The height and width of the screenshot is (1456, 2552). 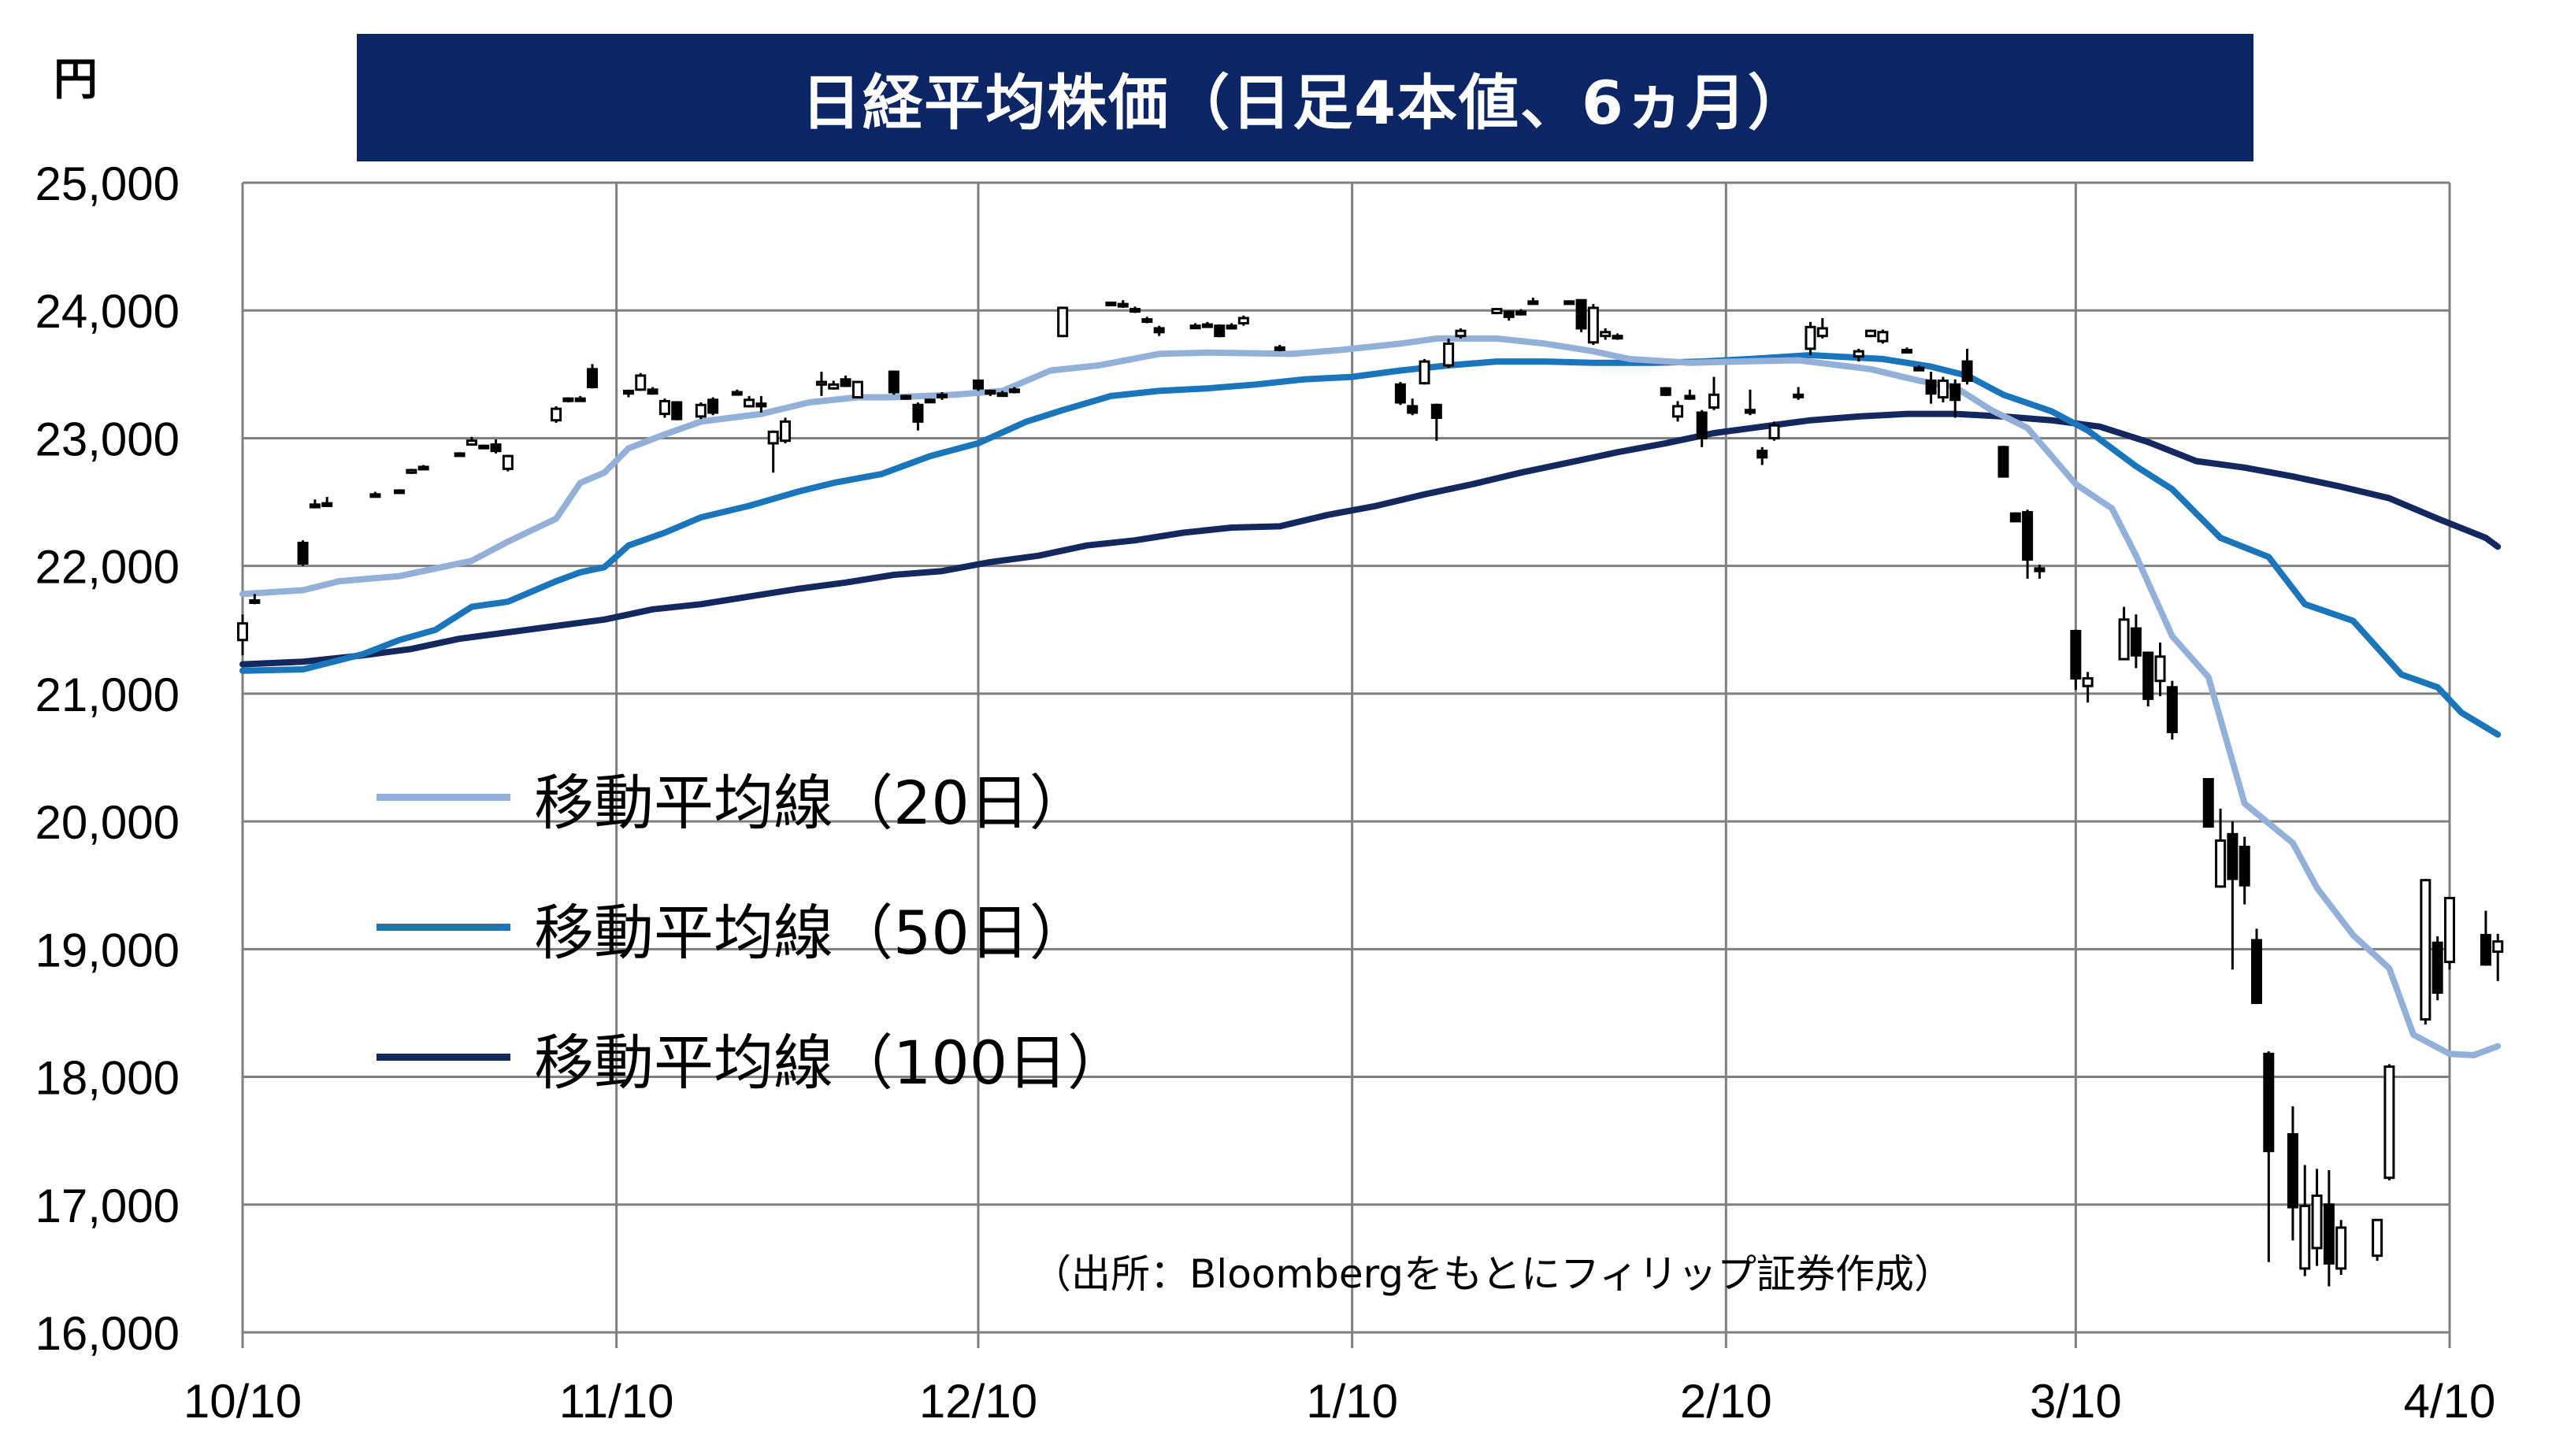 I want to click on legend-swatch-ma50, so click(x=443, y=927).